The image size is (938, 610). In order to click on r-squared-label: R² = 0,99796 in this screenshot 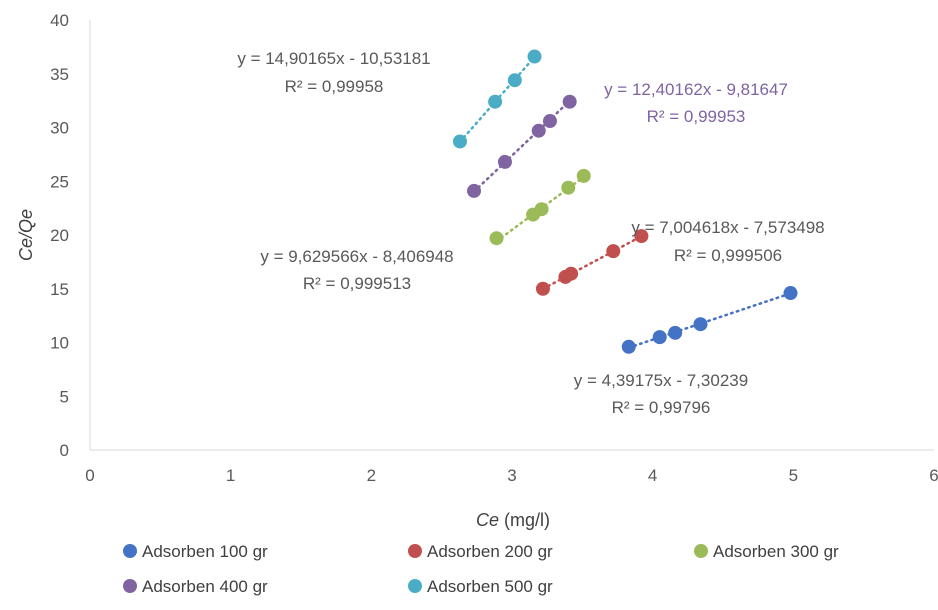, I will do `click(661, 407)`.